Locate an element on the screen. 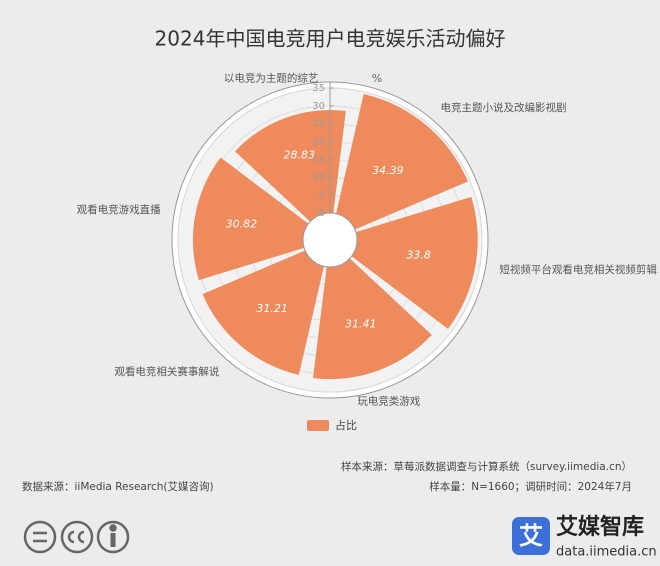 The image size is (660, 566). radius-tick-label: 20 is located at coordinates (318, 142).